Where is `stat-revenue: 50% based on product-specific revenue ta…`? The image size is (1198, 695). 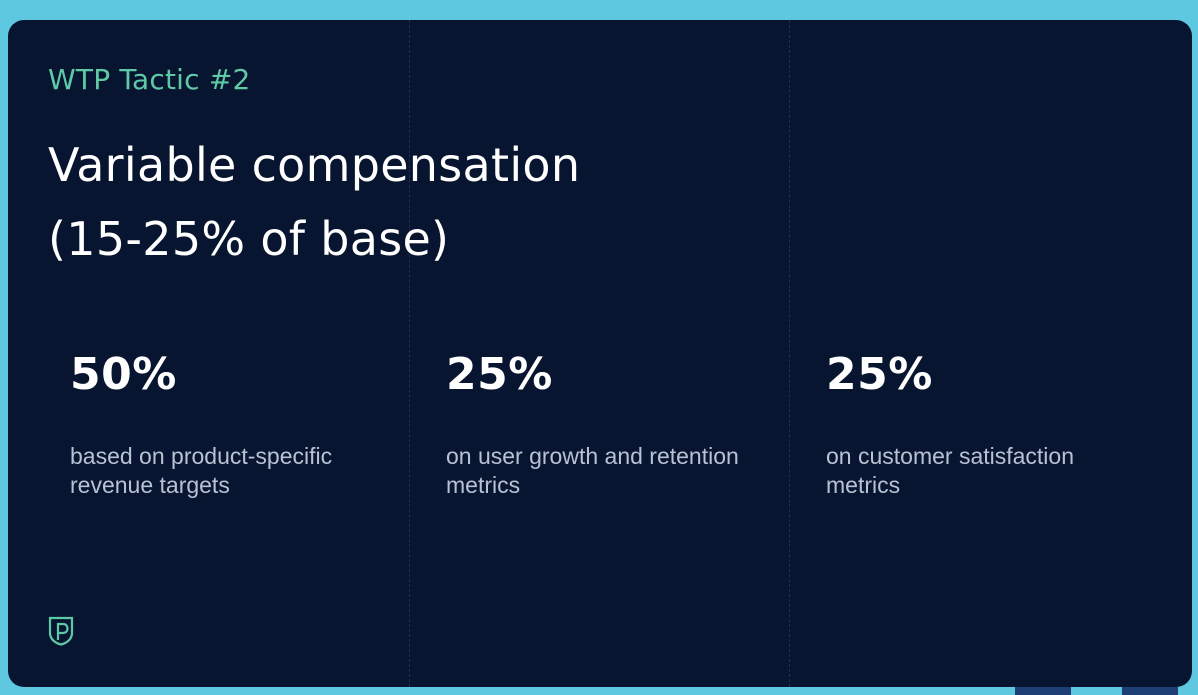 stat-revenue: 50% based on product-specific revenue ta… is located at coordinates (230, 424).